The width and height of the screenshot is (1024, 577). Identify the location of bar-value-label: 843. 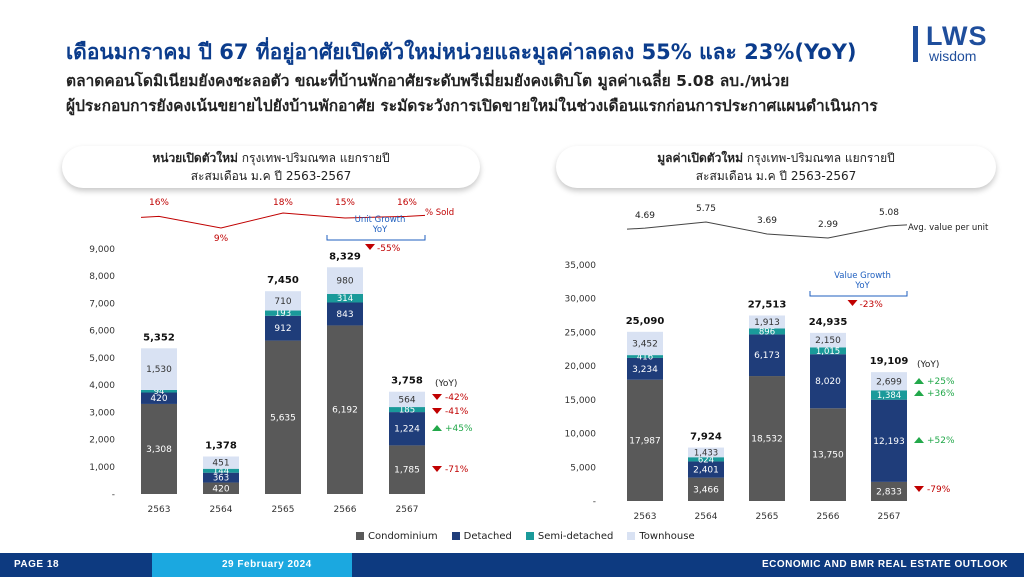
(344, 315).